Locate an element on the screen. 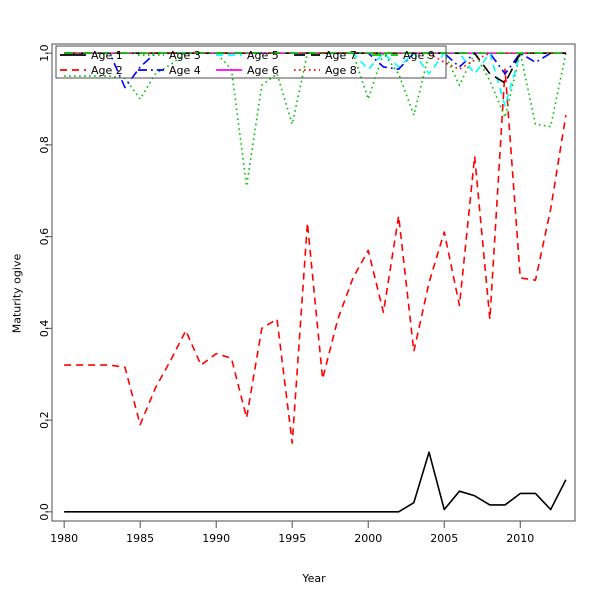 The height and width of the screenshot is (600, 600). legend-label-age-8: Age 8 is located at coordinates (341, 70).